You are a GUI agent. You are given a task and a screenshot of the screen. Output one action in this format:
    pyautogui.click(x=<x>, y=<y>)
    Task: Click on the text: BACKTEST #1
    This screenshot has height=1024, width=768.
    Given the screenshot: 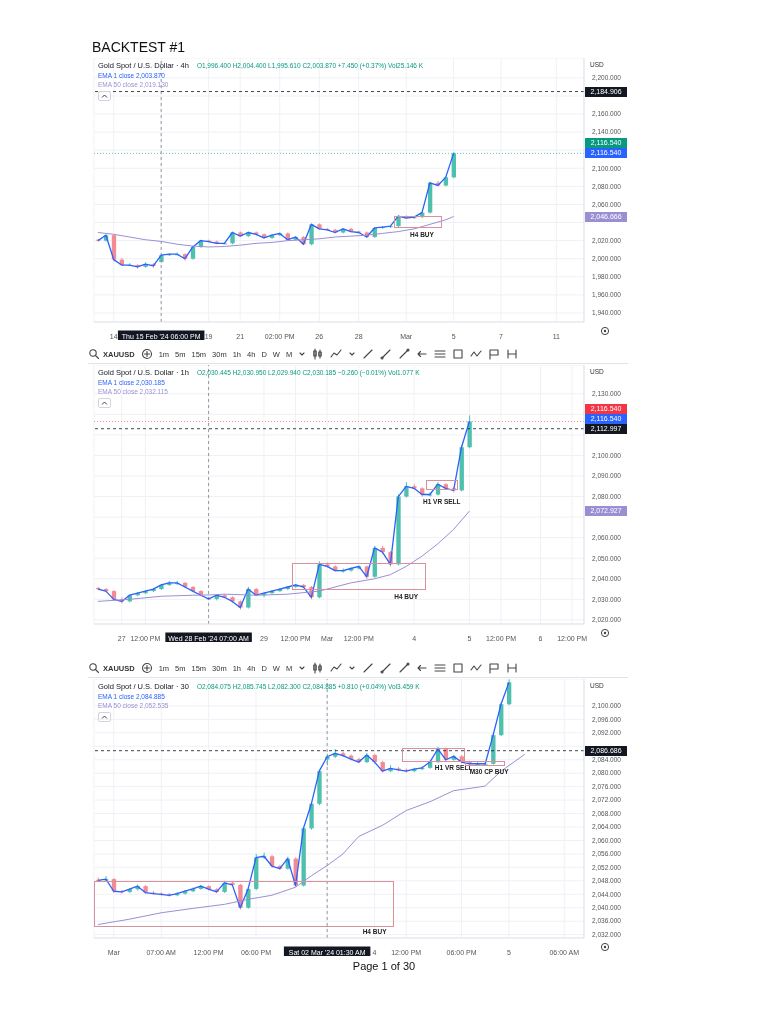 What is the action you would take?
    pyautogui.click(x=139, y=47)
    